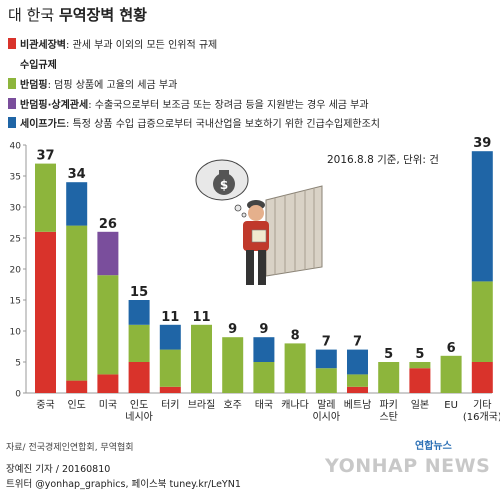  Describe the element at coordinates (451, 348) in the screenshot. I see `bar-total-label: 6` at that location.